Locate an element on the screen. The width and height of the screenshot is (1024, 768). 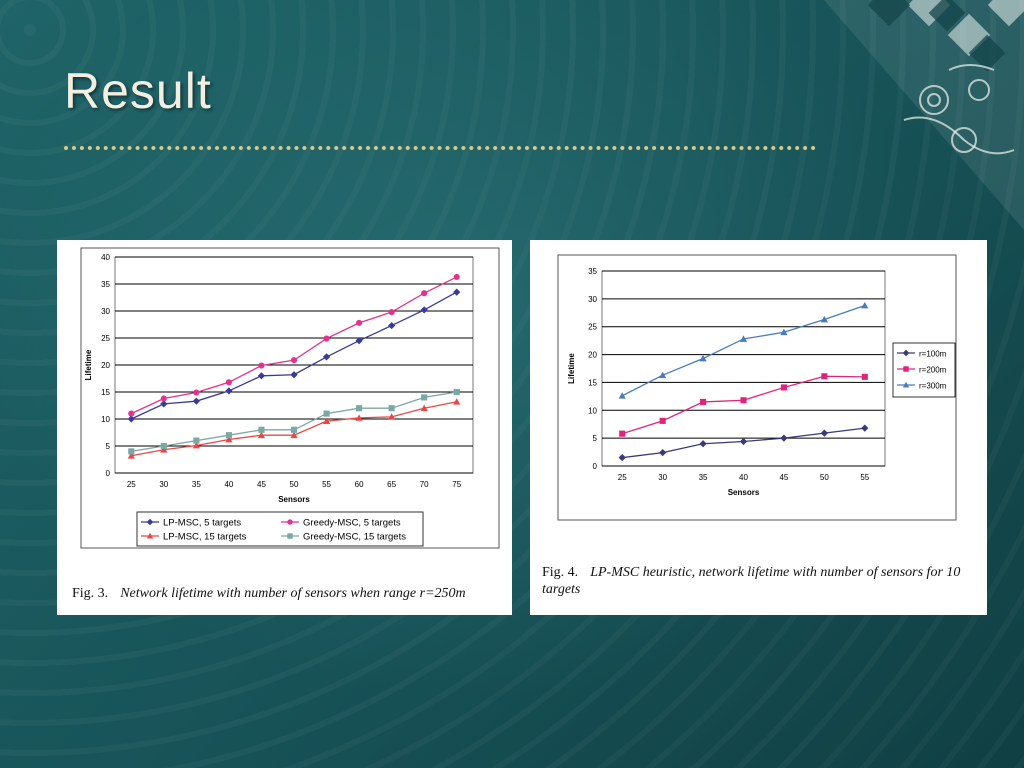
fig3-legend-label: LP-MSC, 15 targets is located at coordinates (205, 537).